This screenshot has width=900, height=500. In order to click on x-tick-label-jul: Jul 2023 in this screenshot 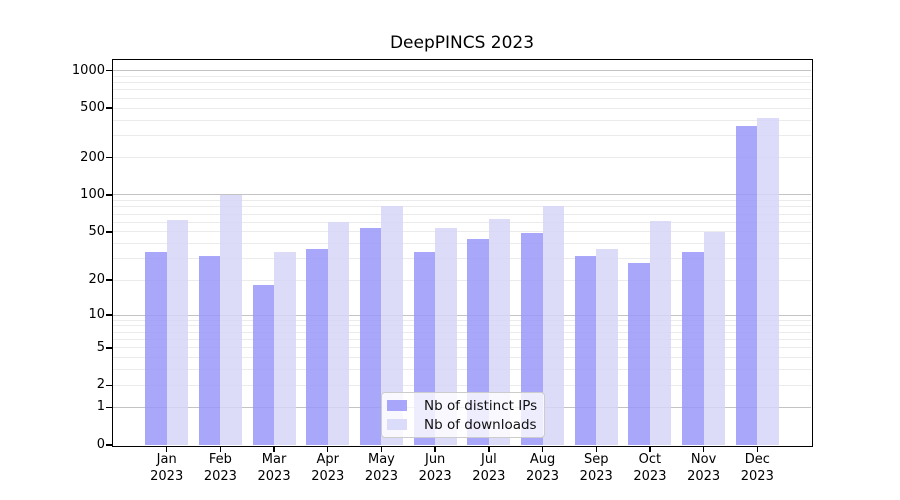, I will do `click(489, 468)`.